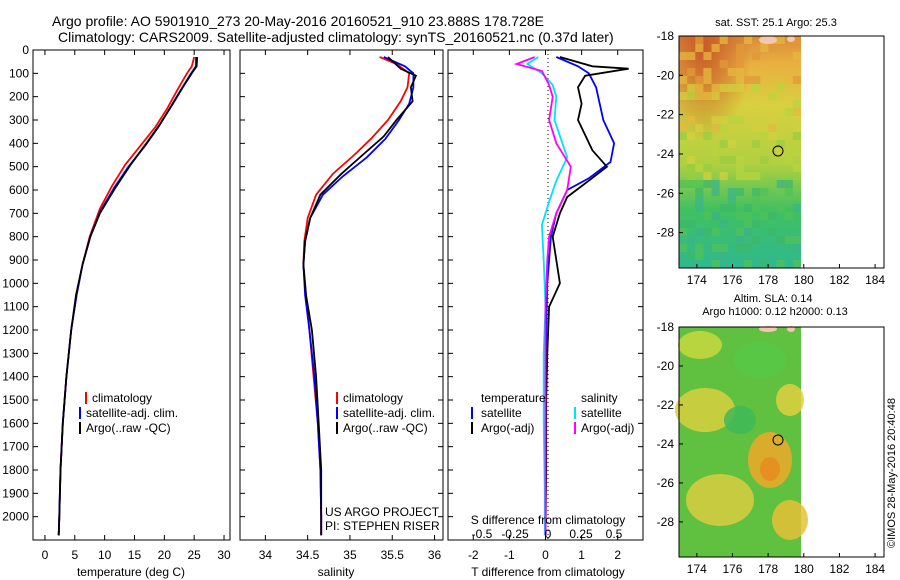  Describe the element at coordinates (15, 517) in the screenshot. I see `y-tick-label: 2000` at that location.